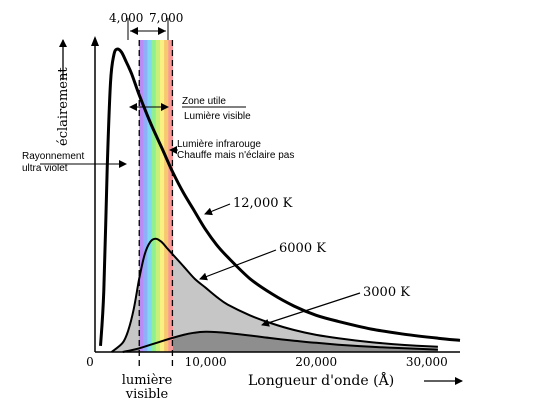  Describe the element at coordinates (45, 168) in the screenshot. I see `uv-label-2: ultra violet` at that location.